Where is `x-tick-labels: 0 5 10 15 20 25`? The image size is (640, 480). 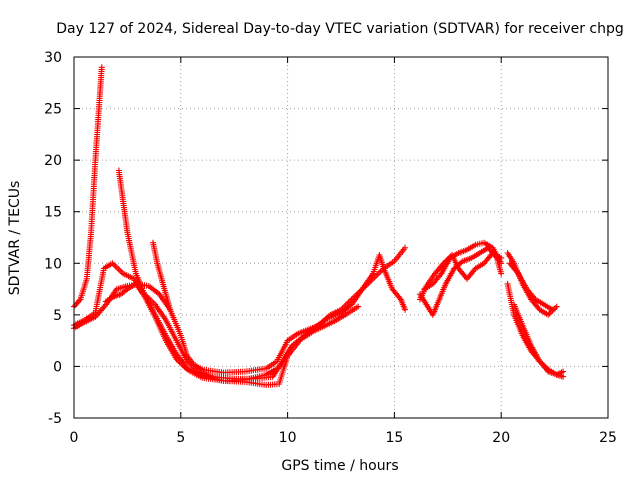
x-tick-labels: 0 5 10 15 20 25 is located at coordinates (343, 438).